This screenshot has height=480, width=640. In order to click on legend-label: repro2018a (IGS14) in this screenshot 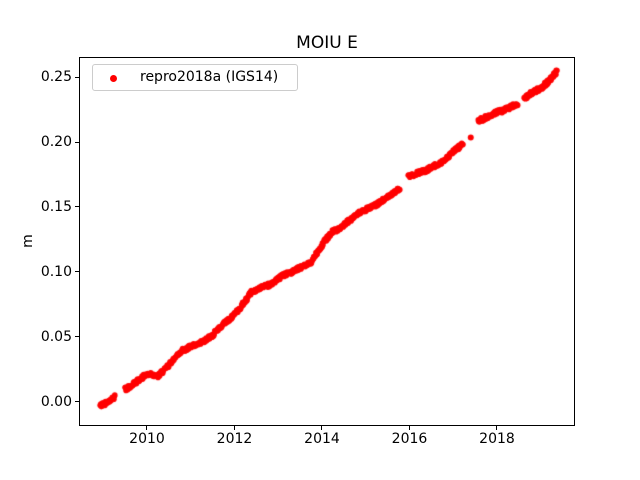, I will do `click(209, 77)`.